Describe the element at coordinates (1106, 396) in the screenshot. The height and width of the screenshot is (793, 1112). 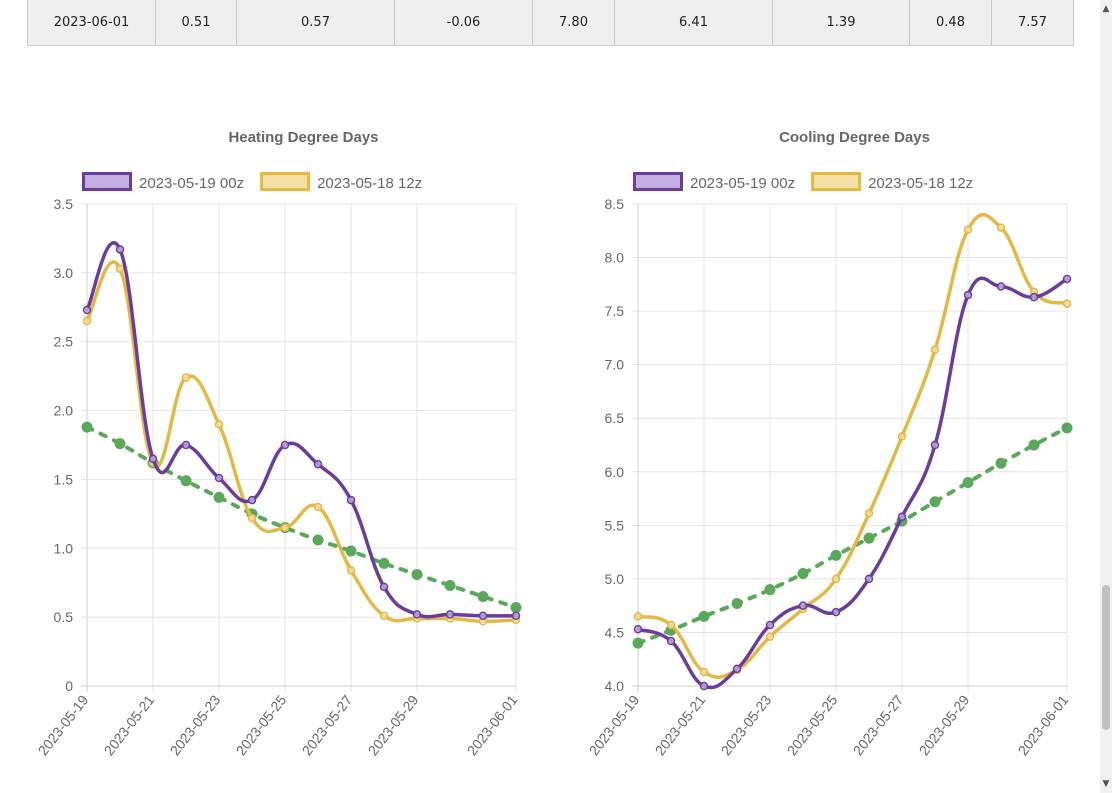
I see `page-scrollbar: ▲ ▼` at that location.